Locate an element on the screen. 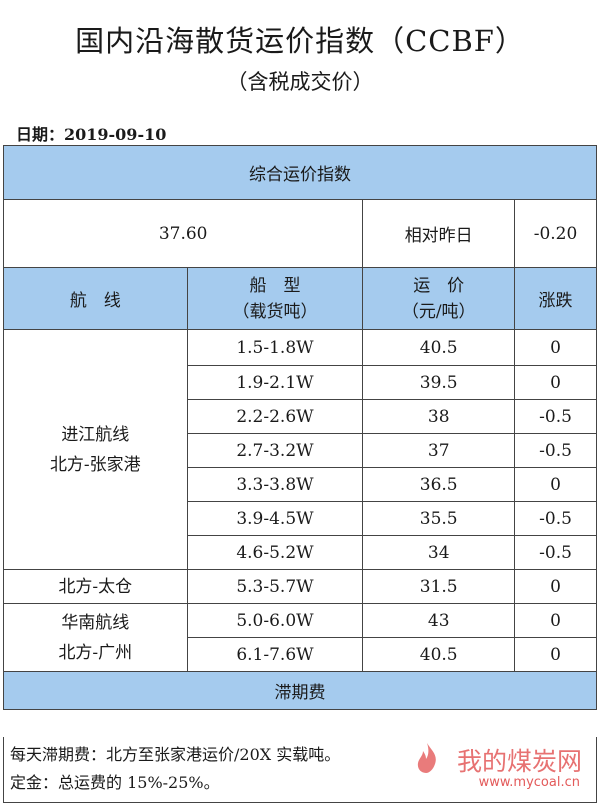 The image size is (600, 805). compare-label: 相对昨日 is located at coordinates (439, 233).